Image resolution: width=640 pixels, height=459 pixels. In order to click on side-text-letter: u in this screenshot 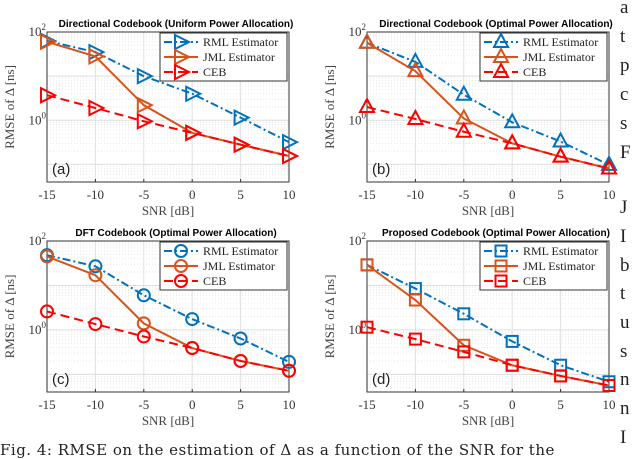, I will do `click(625, 322)`.